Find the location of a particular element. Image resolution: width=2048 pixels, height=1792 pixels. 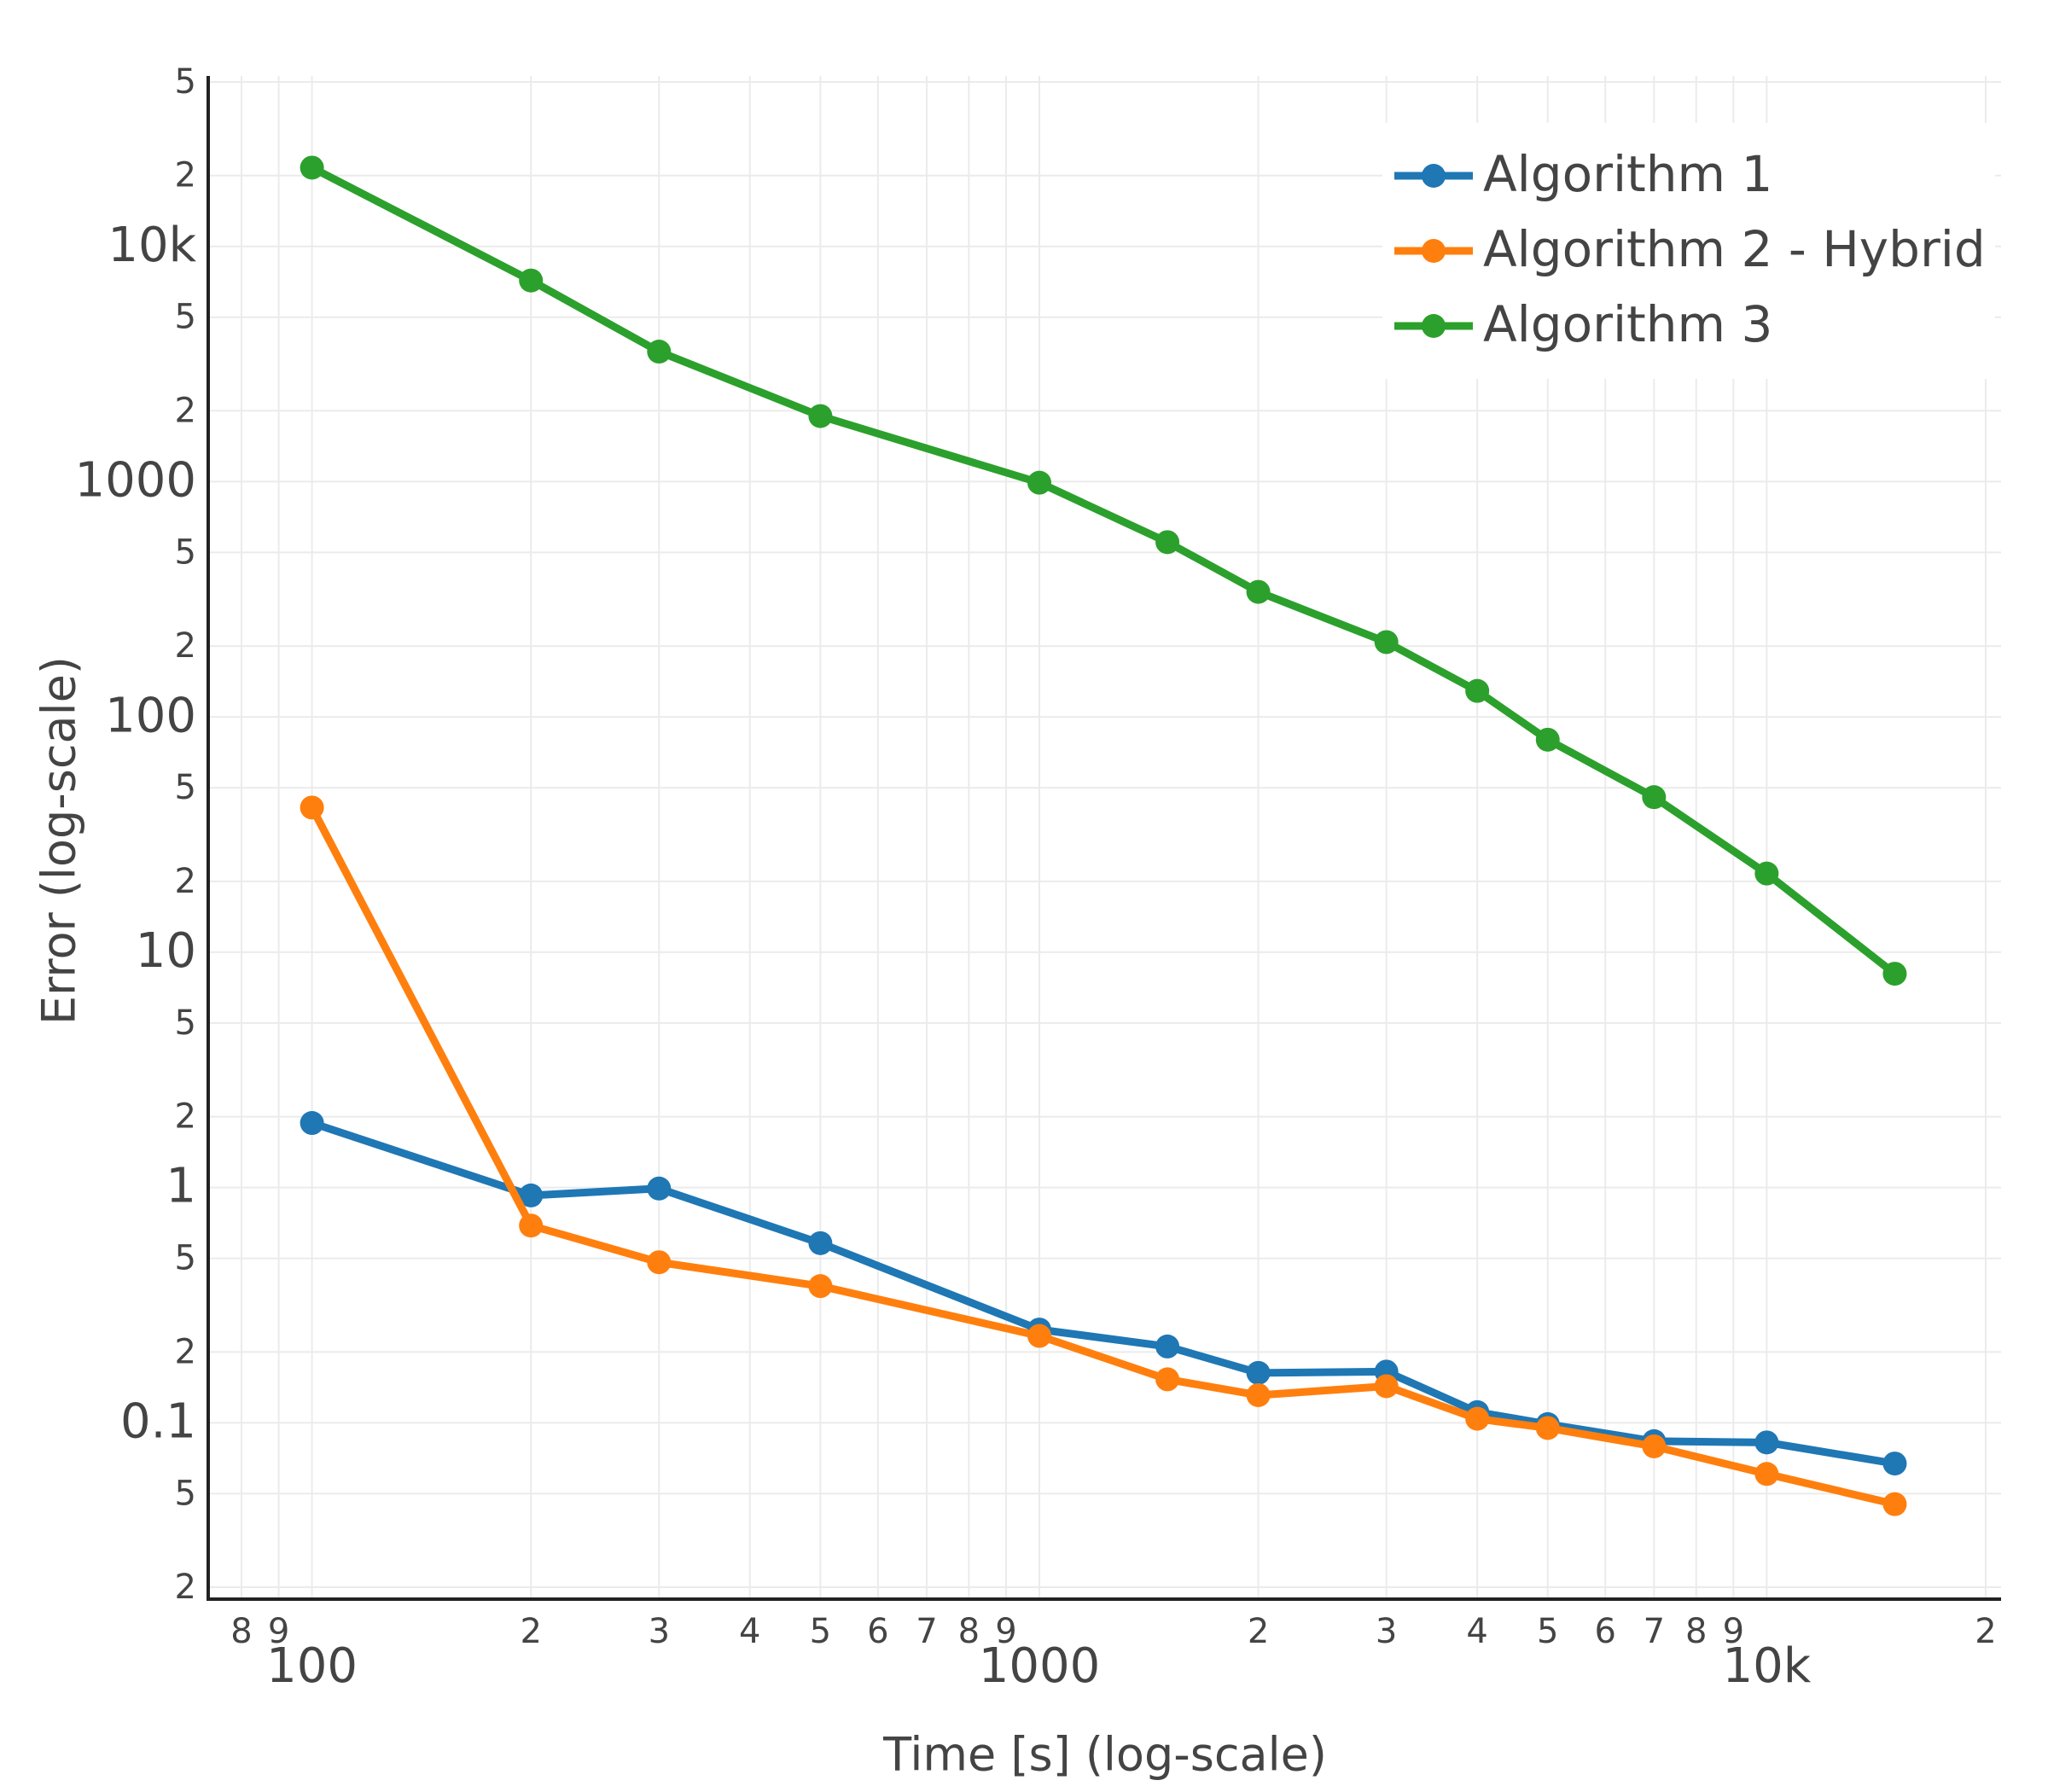

y-tick-label: 100 is located at coordinates (150, 715).